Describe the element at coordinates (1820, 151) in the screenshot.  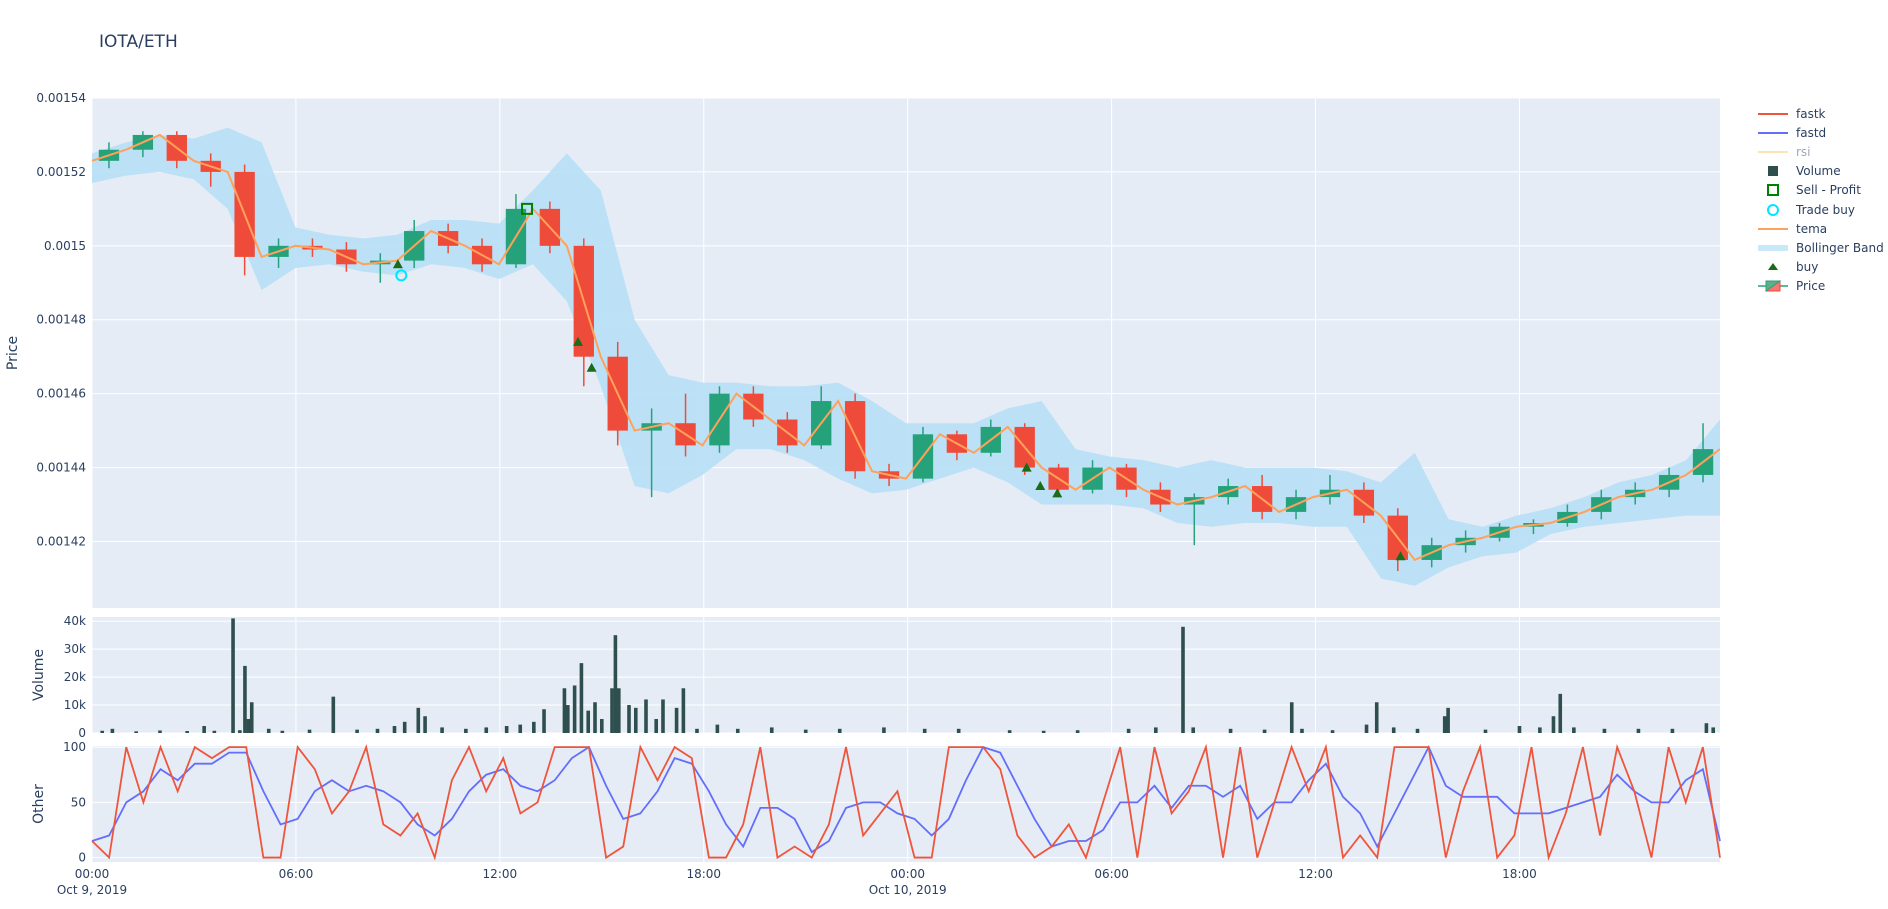
I see `legend-item-rsi: rsi` at that location.